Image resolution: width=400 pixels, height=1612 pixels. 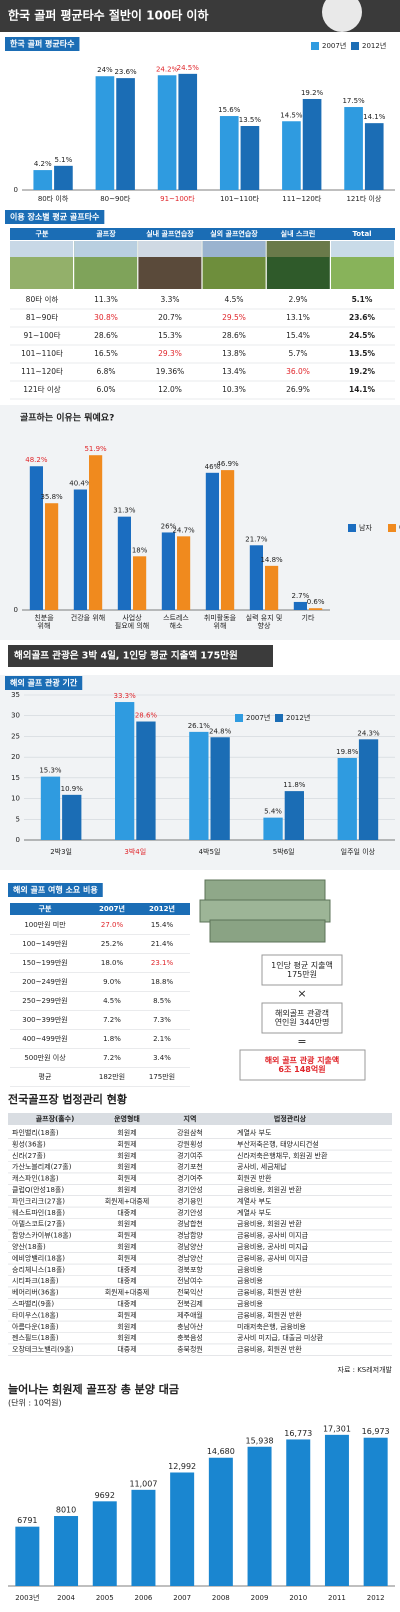 I want to click on table-cell: 제주애월, so click(x=190, y=1314).